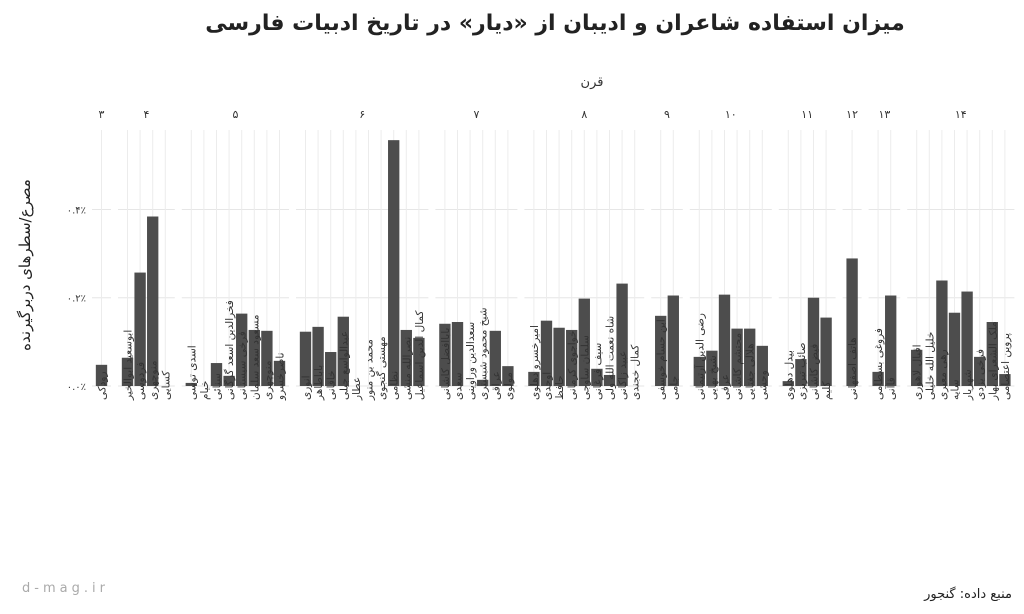 Image resolution: width=1024 pixels, height=614 pixels. Describe the element at coordinates (381, 368) in the screenshot. I see `x-tick-label: مهستی گنجوی` at that location.